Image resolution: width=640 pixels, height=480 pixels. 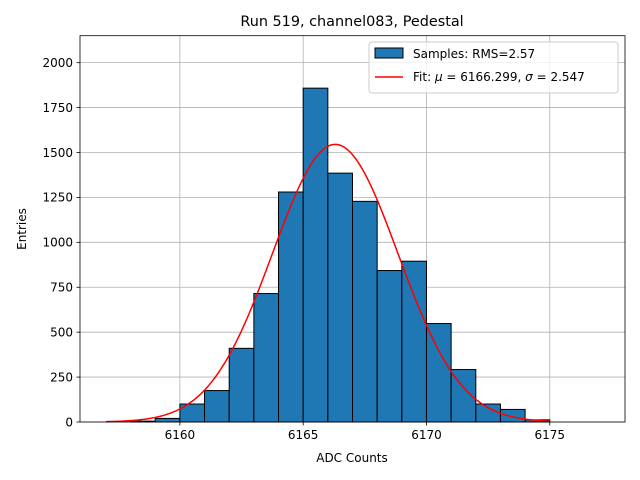 What do you see at coordinates (303, 435) in the screenshot?
I see `x-tick-label: 6165` at bounding box center [303, 435].